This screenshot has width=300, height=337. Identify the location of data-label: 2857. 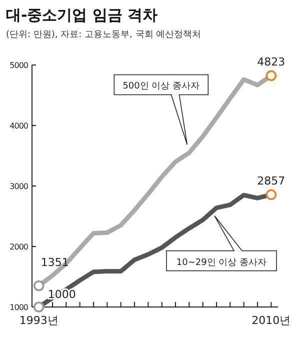
(271, 181).